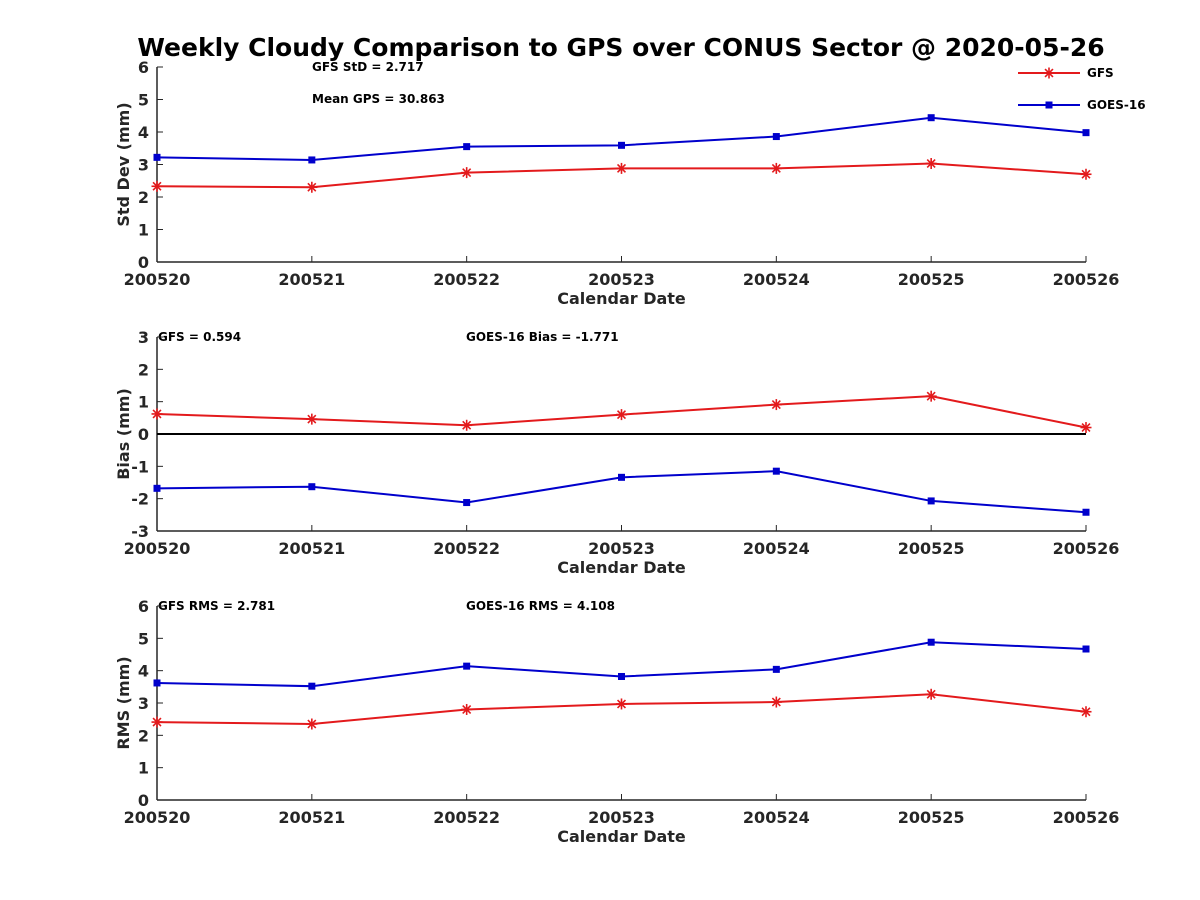  Describe the element at coordinates (140, 531) in the screenshot. I see `bias-y-tick-label: -3` at that location.